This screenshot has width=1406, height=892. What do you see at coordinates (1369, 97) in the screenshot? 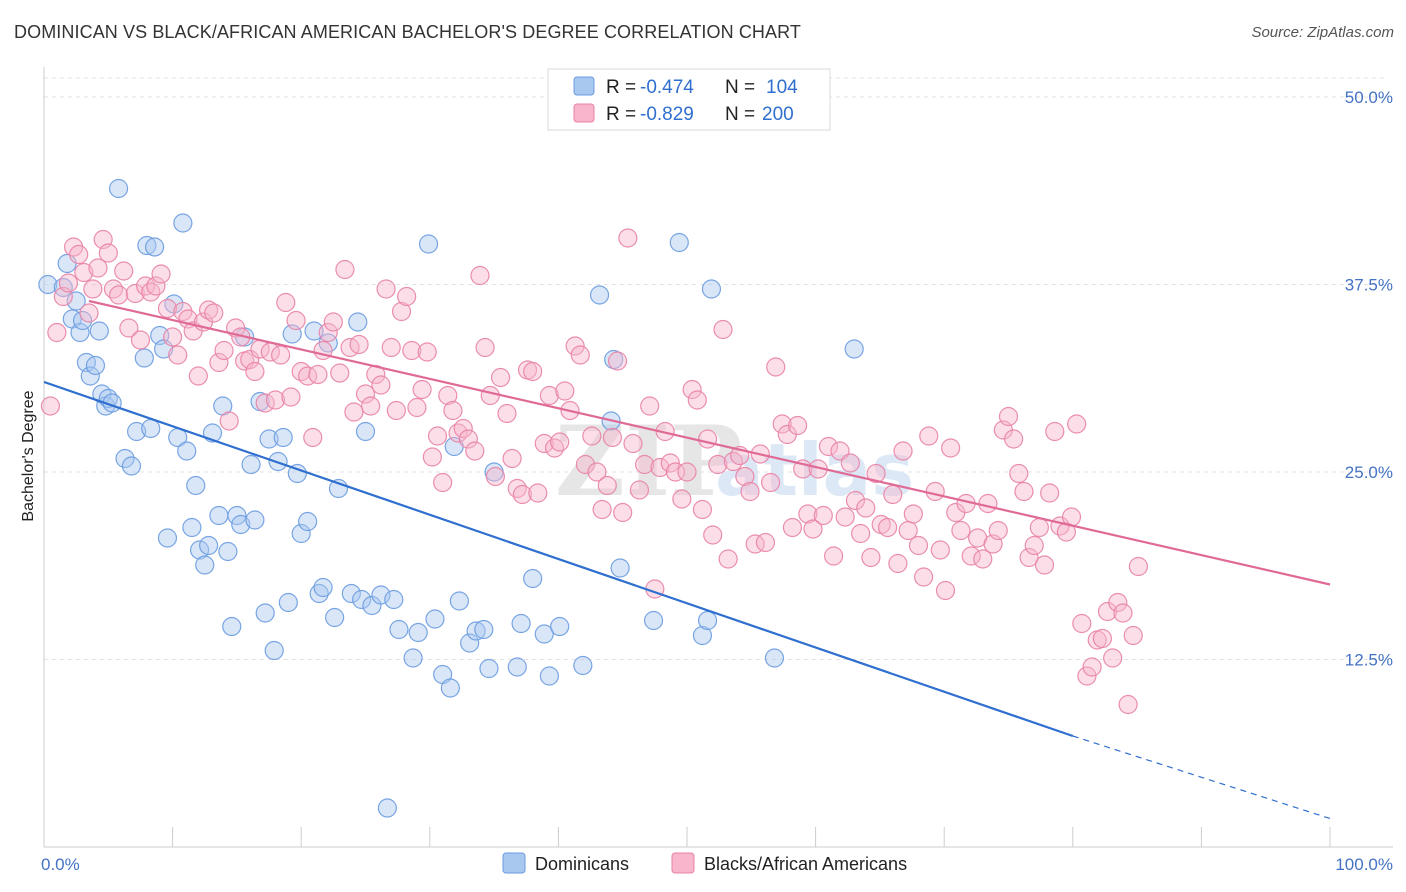
I see `y-tick-label-3: 50.0%` at bounding box center [1369, 97].